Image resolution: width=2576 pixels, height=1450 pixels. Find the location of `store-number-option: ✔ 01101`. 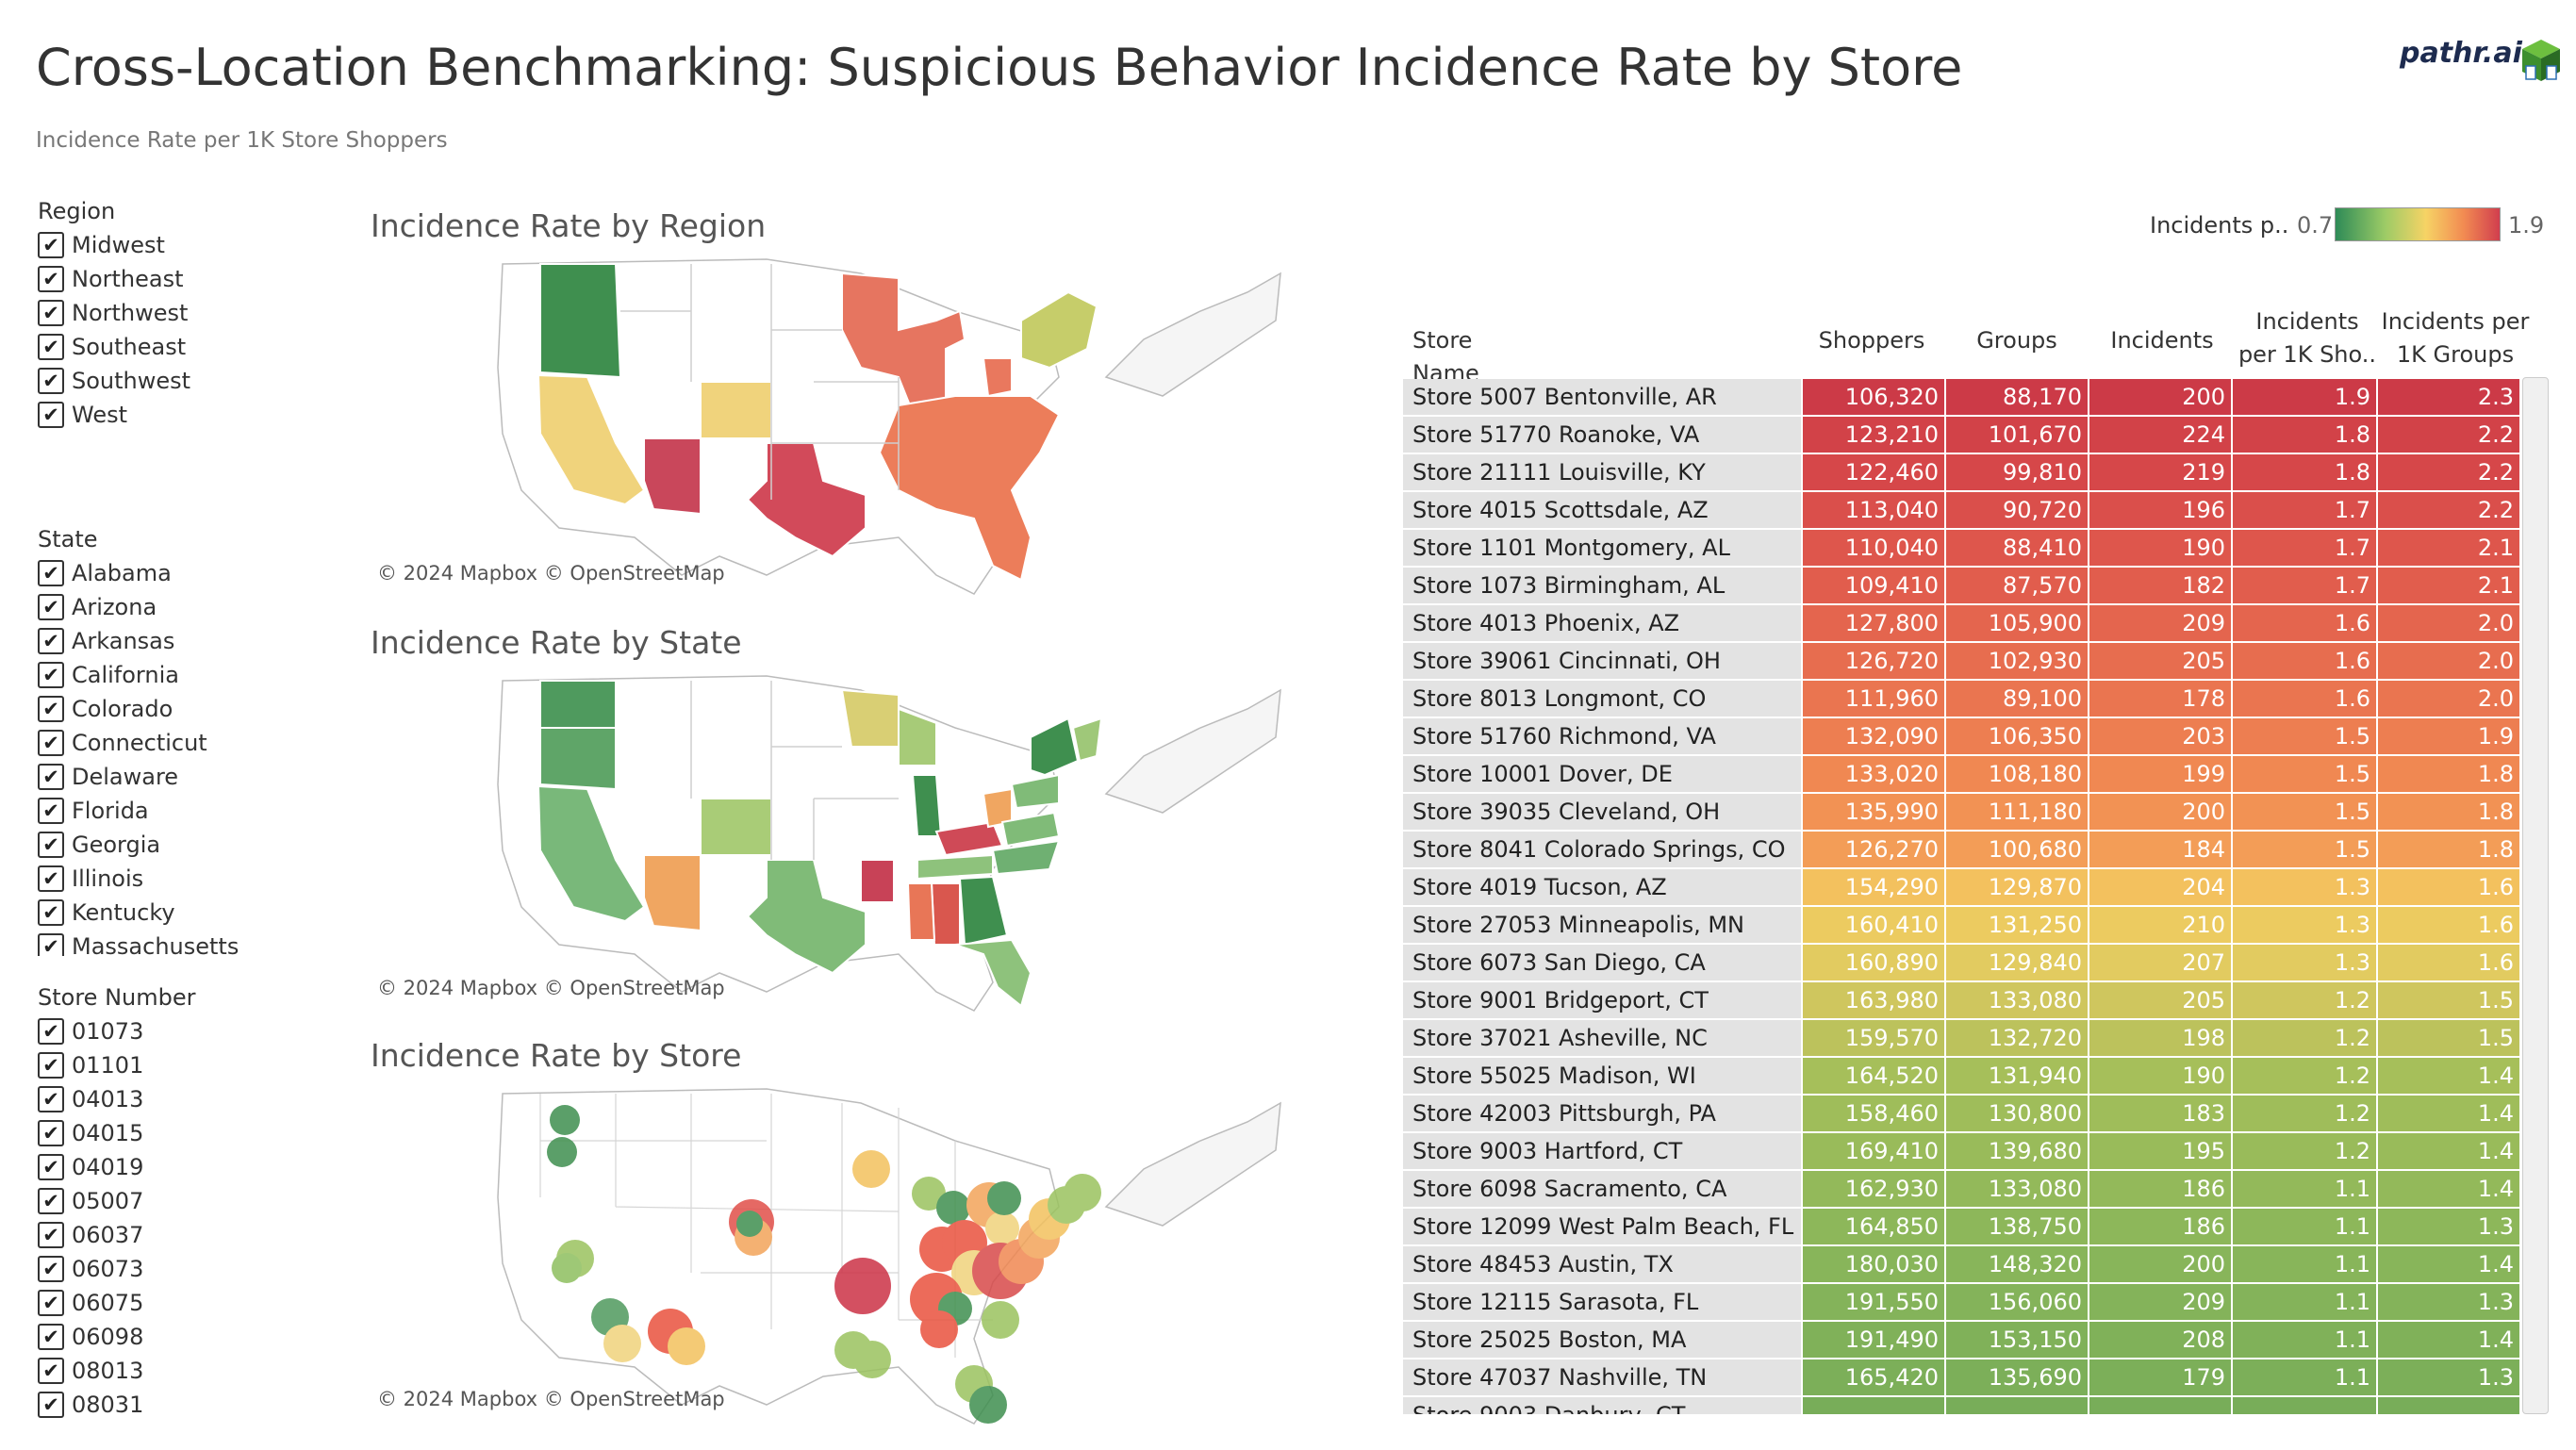

store-number-option: ✔ 01101 is located at coordinates (116, 1065).